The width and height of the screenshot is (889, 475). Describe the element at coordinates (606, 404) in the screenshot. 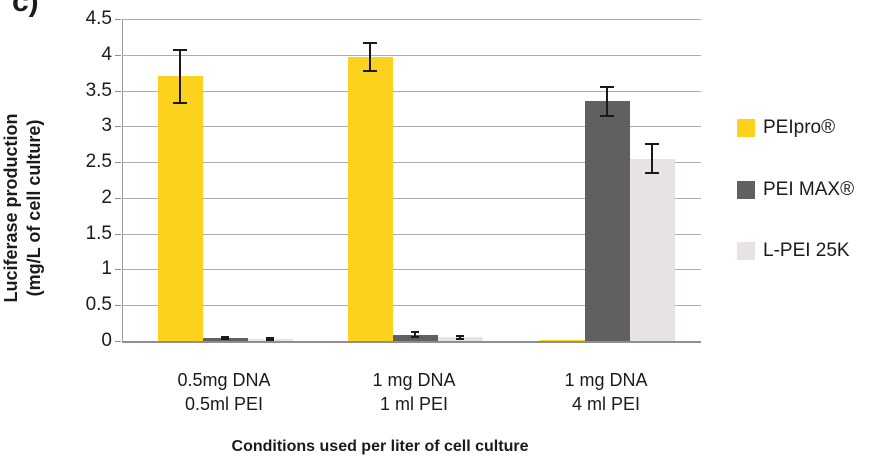

I see `x-category-line2: 4 ml PEI` at that location.